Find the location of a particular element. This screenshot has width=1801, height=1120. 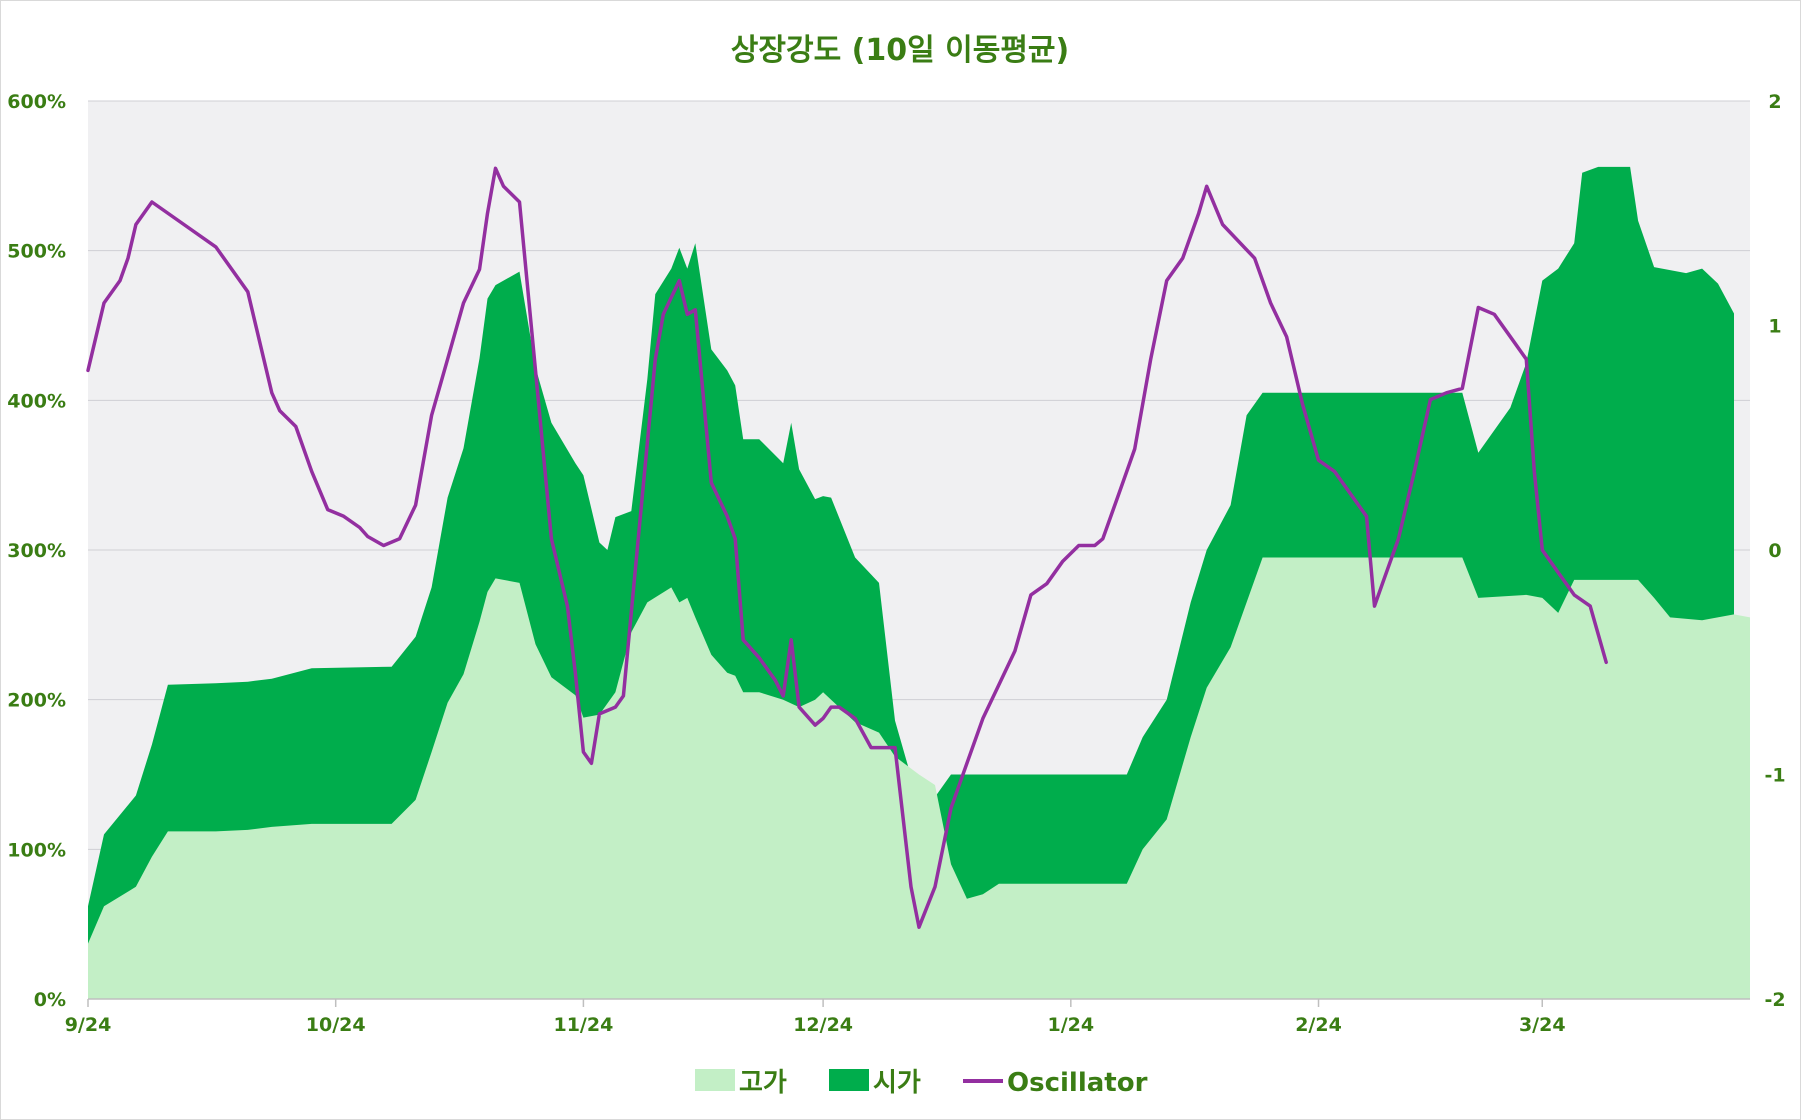

x-tick-label: 11/24 is located at coordinates (583, 1025).